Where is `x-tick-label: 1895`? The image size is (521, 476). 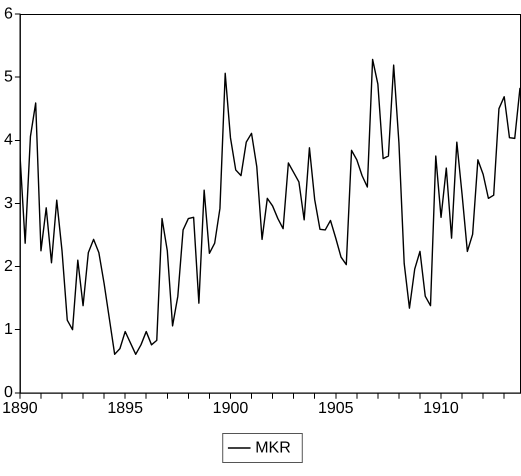 x-tick-label: 1895 is located at coordinates (125, 408).